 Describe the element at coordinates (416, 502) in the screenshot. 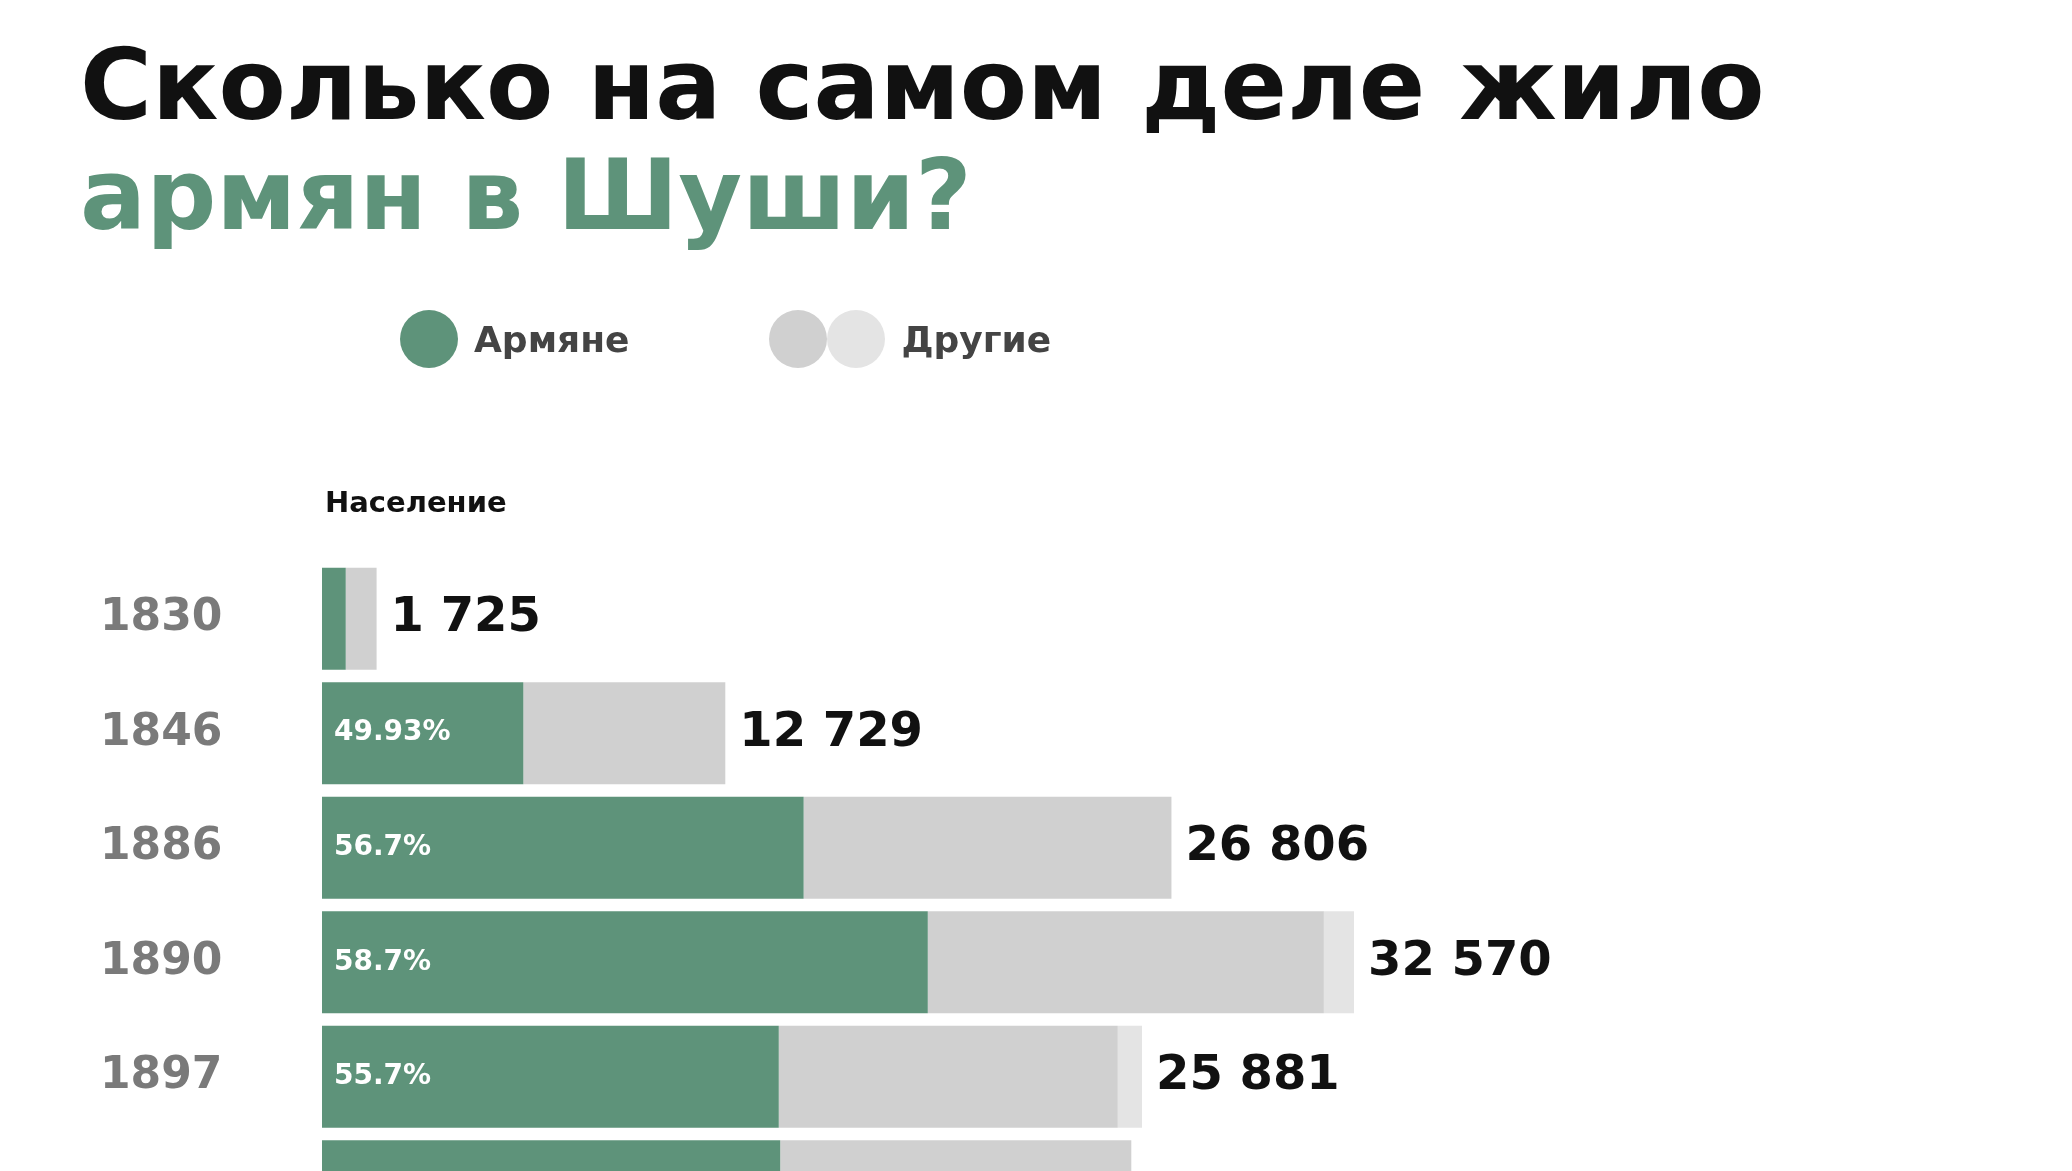

I see `x-axis-title: Население` at that location.